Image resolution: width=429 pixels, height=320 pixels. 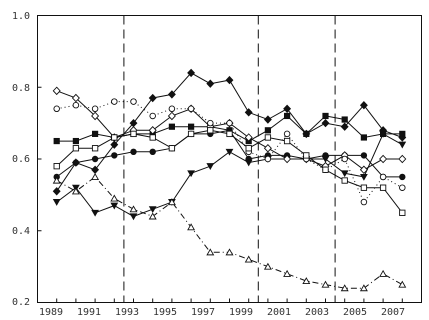 I want to click on data-point-filled-circle-1993, so click(x=133, y=152).